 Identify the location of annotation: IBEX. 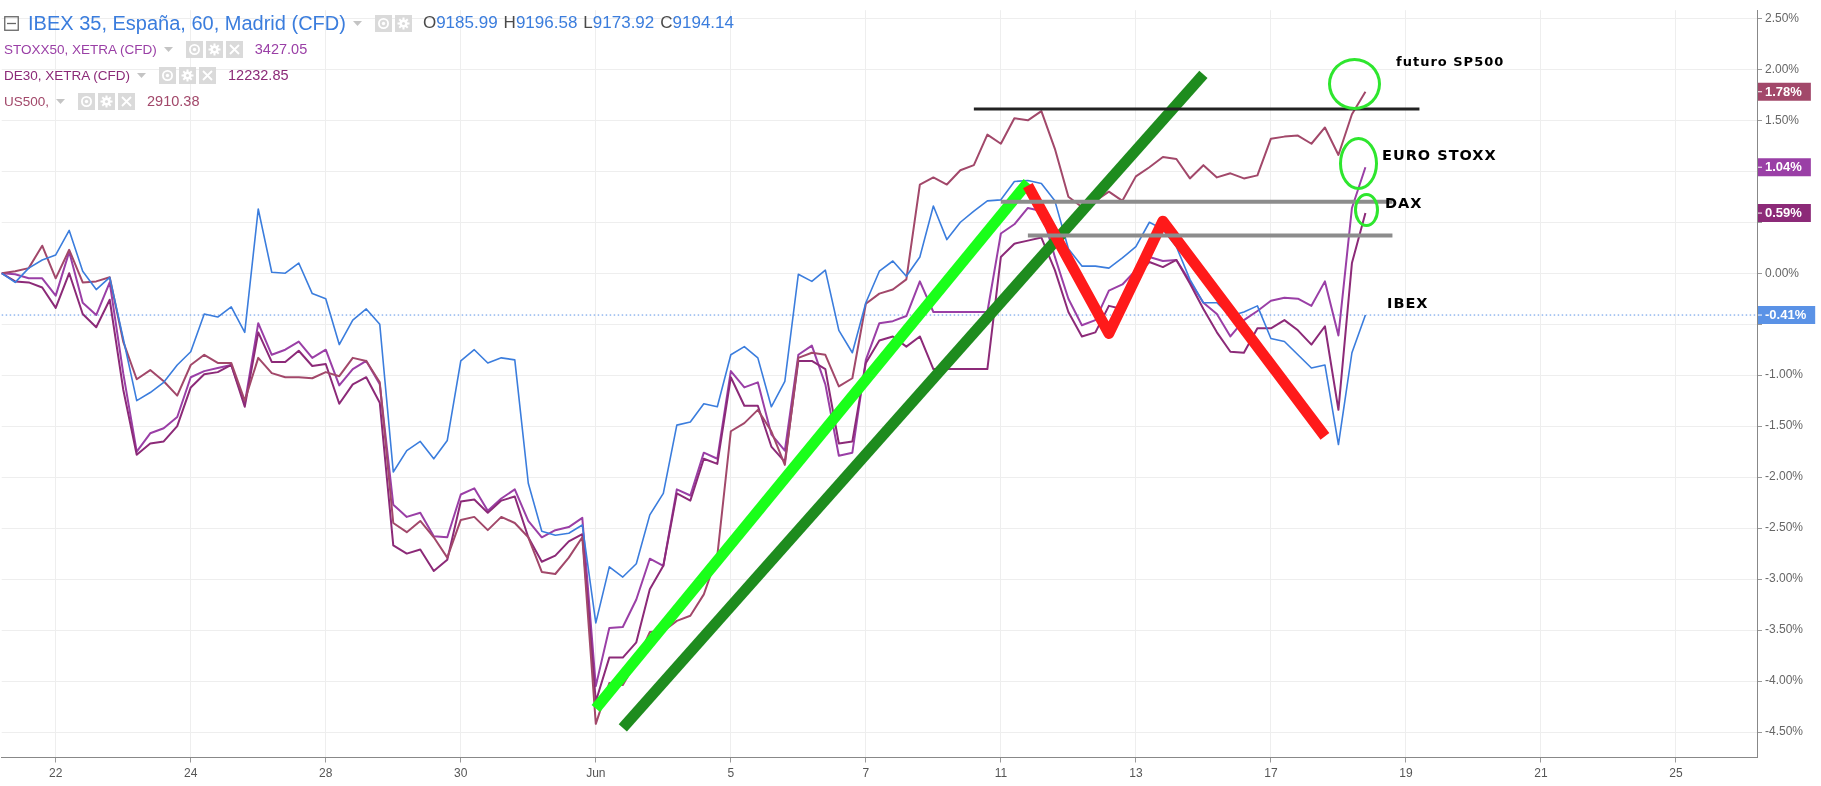
(1408, 302).